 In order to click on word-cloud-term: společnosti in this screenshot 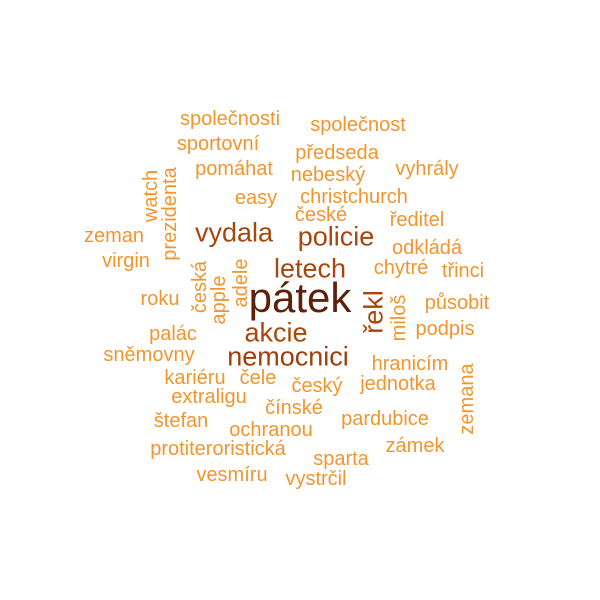, I will do `click(230, 119)`.